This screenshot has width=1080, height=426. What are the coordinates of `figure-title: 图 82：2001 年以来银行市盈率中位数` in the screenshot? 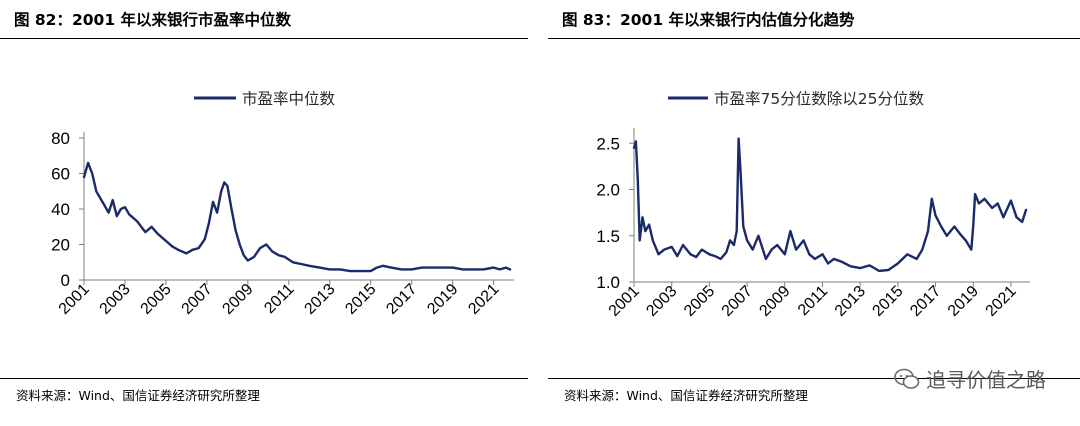 It's located at (153, 20).